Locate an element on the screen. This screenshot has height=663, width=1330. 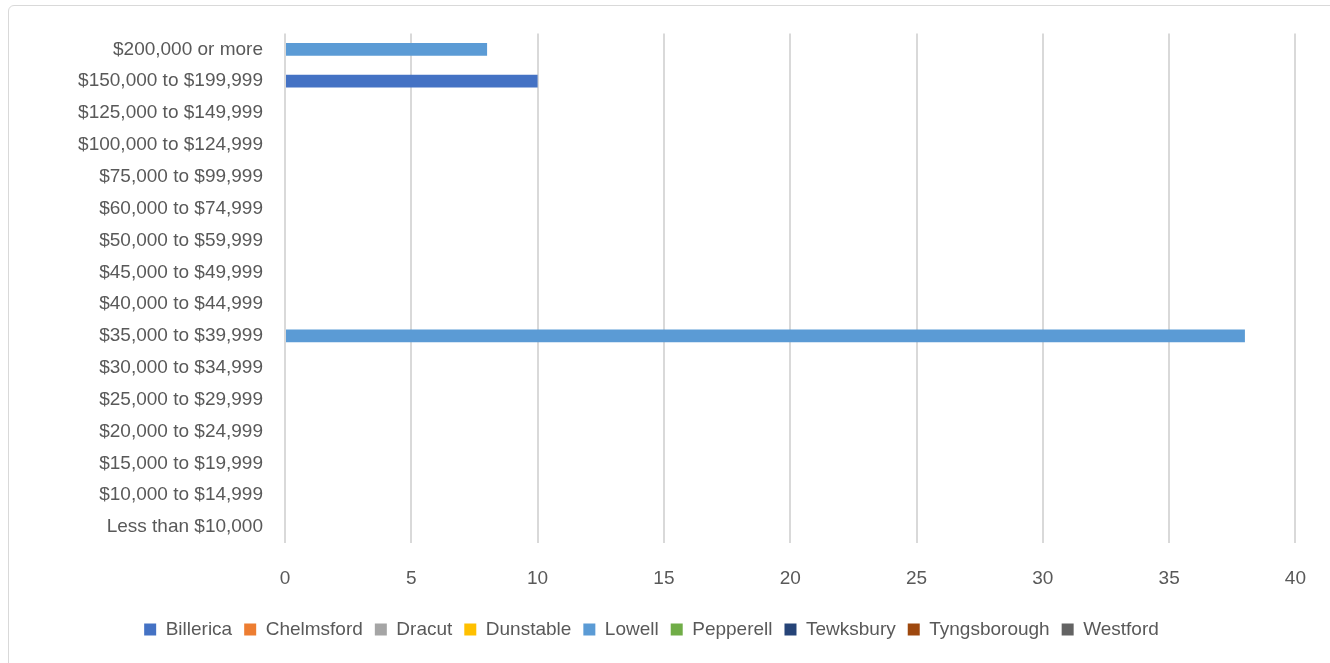
y-tick-label: $45,000 to $49,999 is located at coordinates (181, 271).